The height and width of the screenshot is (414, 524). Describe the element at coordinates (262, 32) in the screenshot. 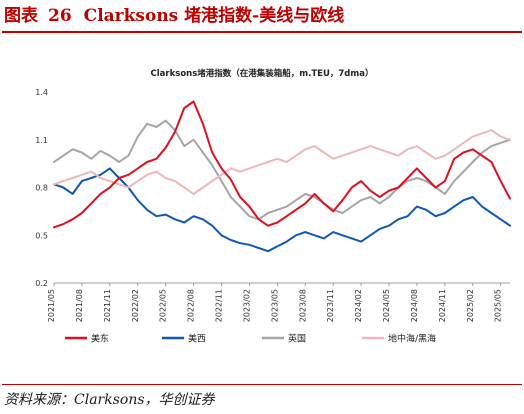

I see `title-rule` at that location.